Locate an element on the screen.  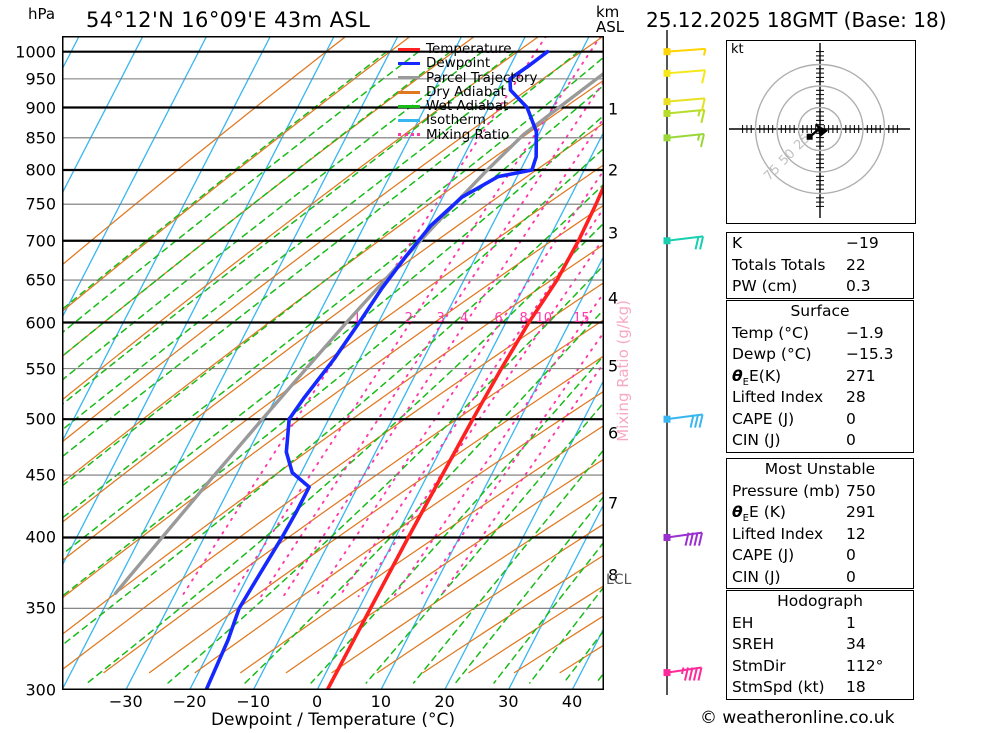
temperature-tick-20: 20 is located at coordinates (444, 701).